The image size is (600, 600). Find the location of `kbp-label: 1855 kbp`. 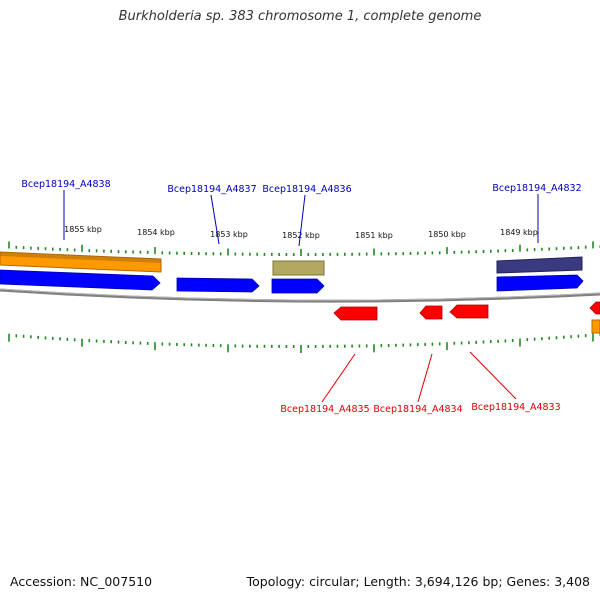

kbp-label: 1855 kbp is located at coordinates (83, 229).